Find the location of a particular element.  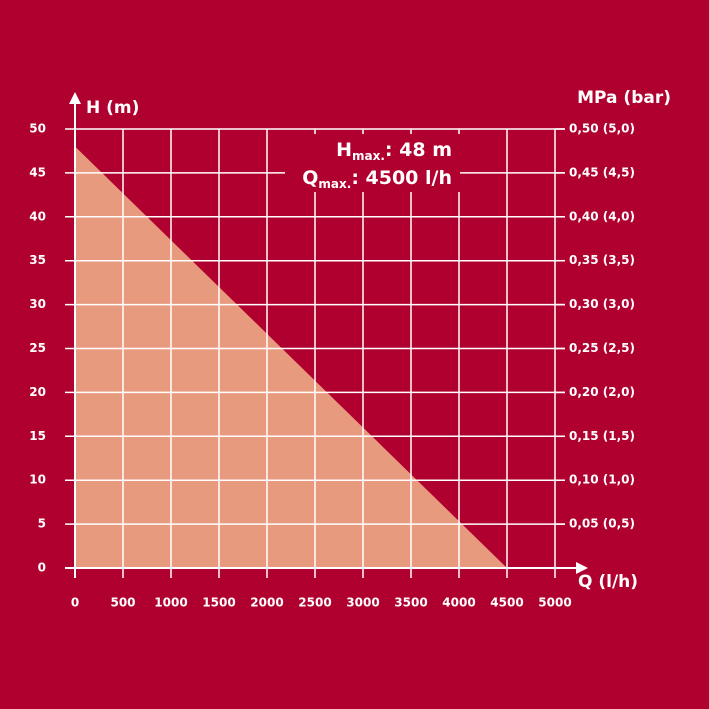

x-tick-label: 4500 is located at coordinates (506, 603).